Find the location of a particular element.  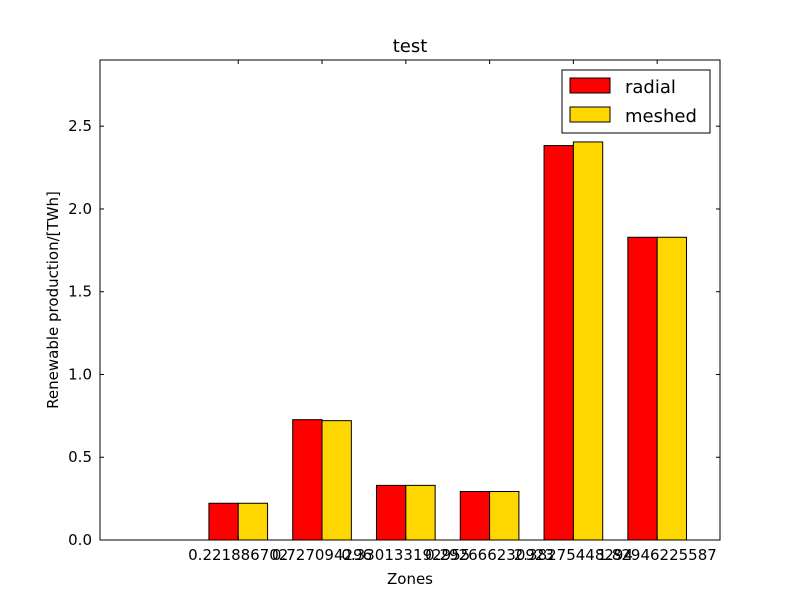

legend: radial meshed is located at coordinates (636, 101).